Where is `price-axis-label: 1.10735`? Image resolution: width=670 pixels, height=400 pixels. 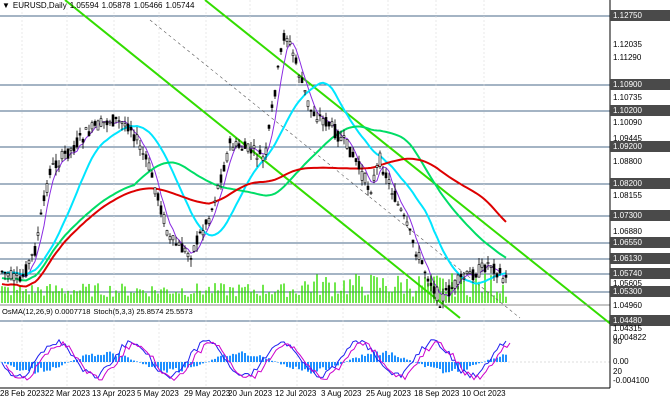
price-axis-label: 1.10735 is located at coordinates (627, 97).